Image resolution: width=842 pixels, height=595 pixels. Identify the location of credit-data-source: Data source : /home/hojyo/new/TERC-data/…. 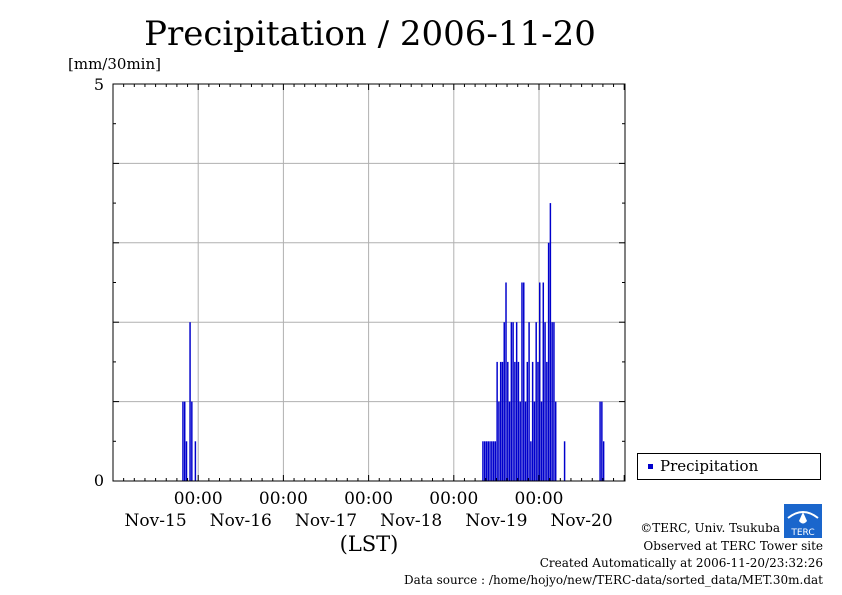
(613, 580).